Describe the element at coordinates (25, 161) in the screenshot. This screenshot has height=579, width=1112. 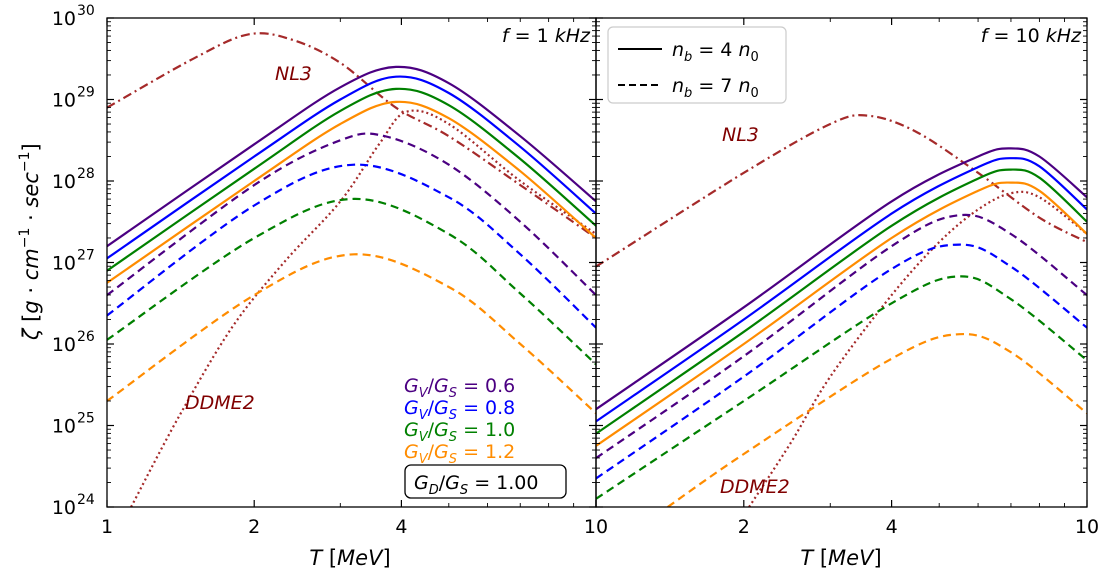
I see `y-label-exp2: −1` at that location.